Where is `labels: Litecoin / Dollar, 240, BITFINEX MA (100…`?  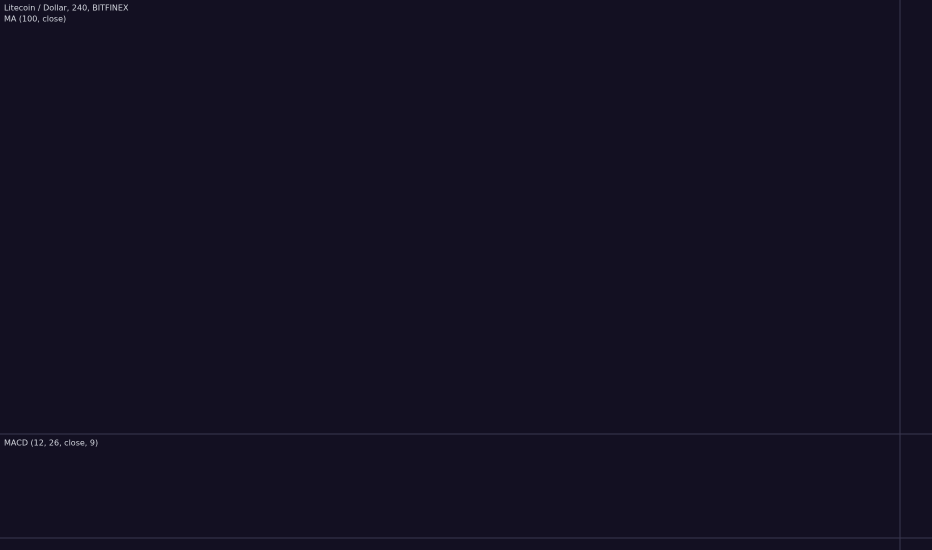
labels: Litecoin / Dollar, 240, BITFINEX MA (100… is located at coordinates (66, 226).